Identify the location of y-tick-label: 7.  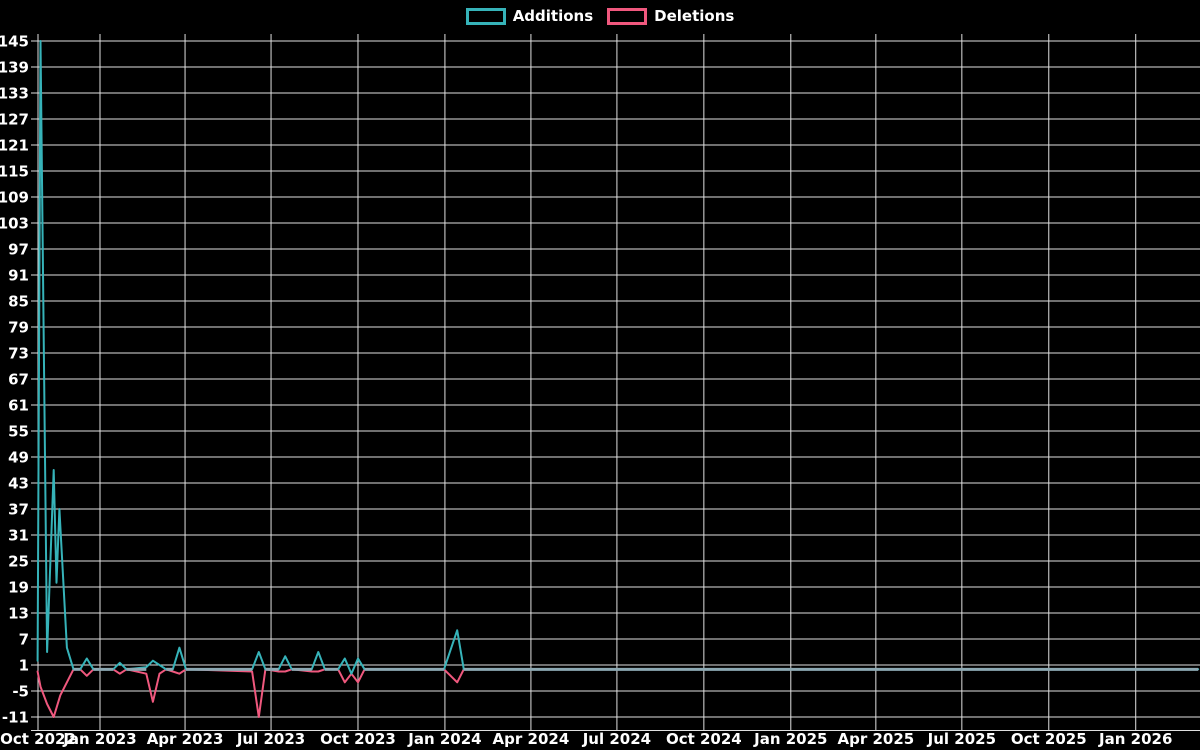
(24, 639).